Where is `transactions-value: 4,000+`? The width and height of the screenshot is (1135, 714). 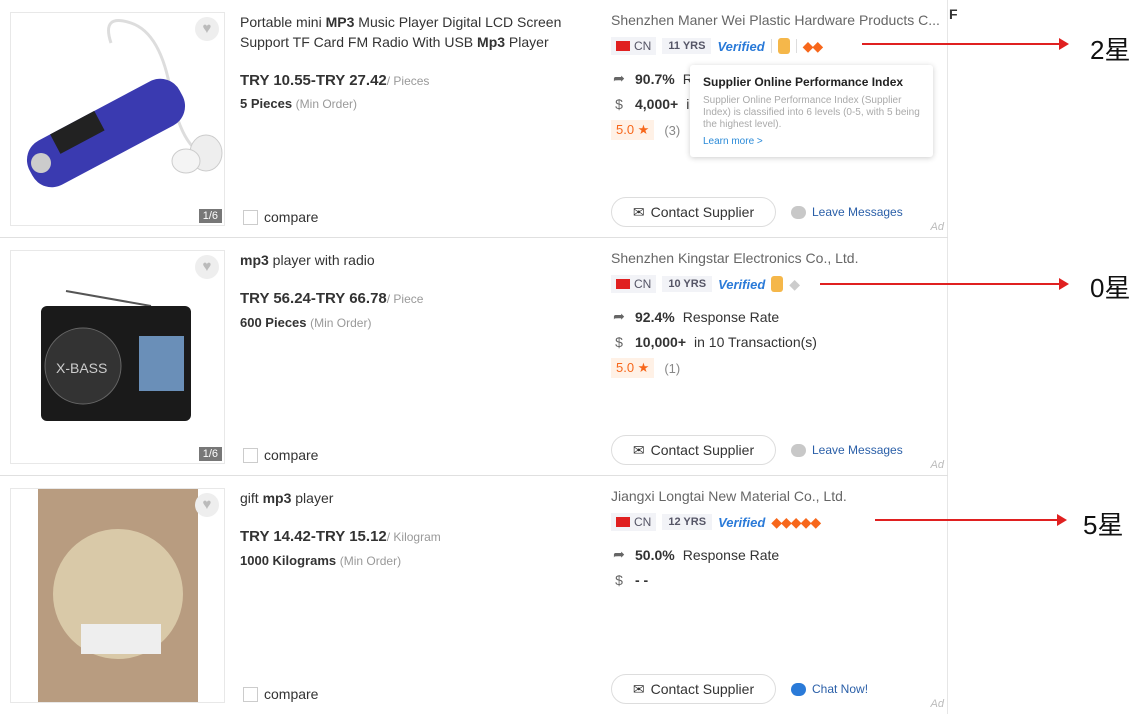
transactions-value: 4,000+ is located at coordinates (657, 104).